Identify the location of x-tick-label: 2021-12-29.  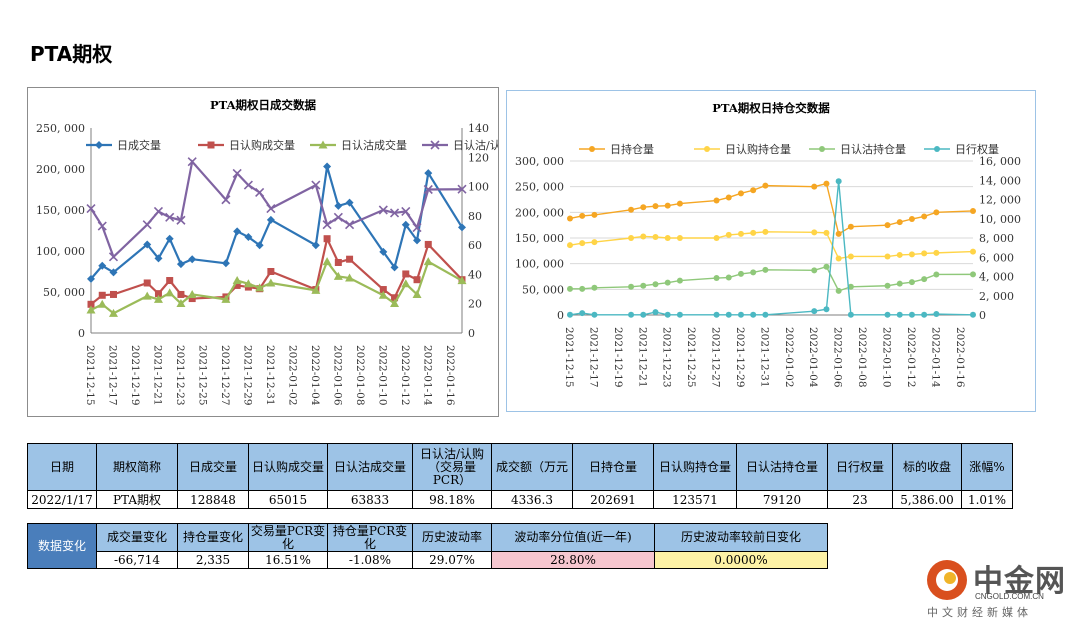
(740, 357).